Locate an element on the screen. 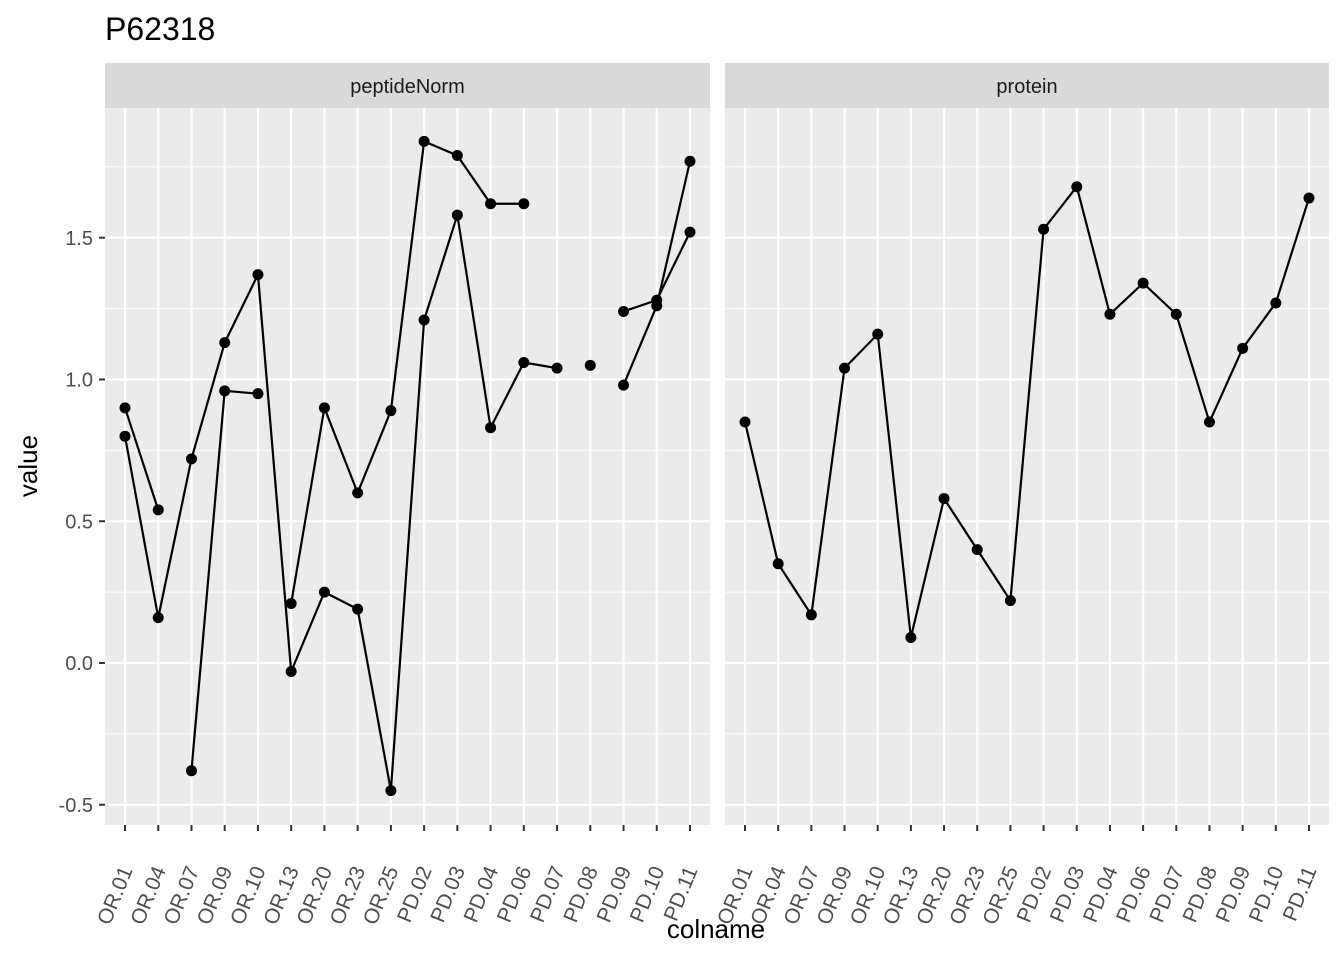 This screenshot has width=1344, height=960. y-tick-label: 1.0 is located at coordinates (79, 381).